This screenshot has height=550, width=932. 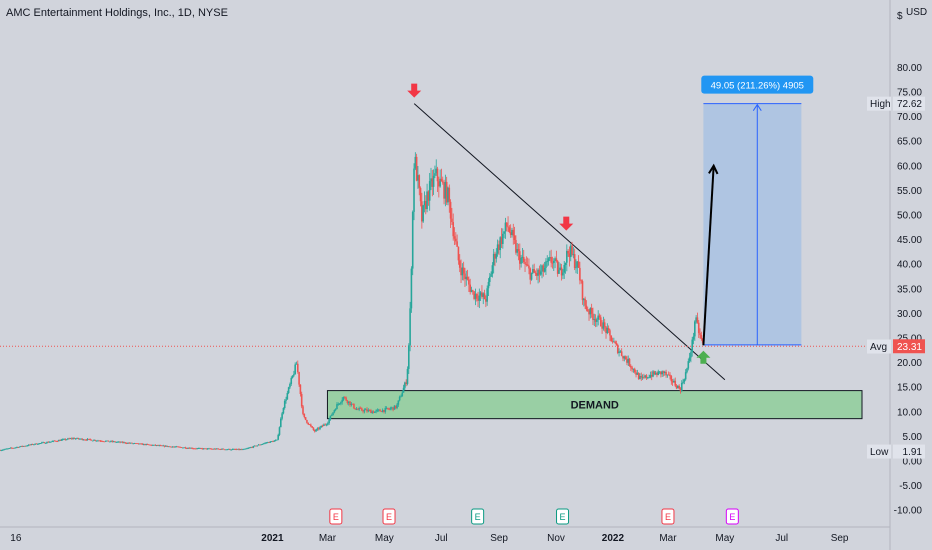 I want to click on low-name: Low, so click(x=879, y=452).